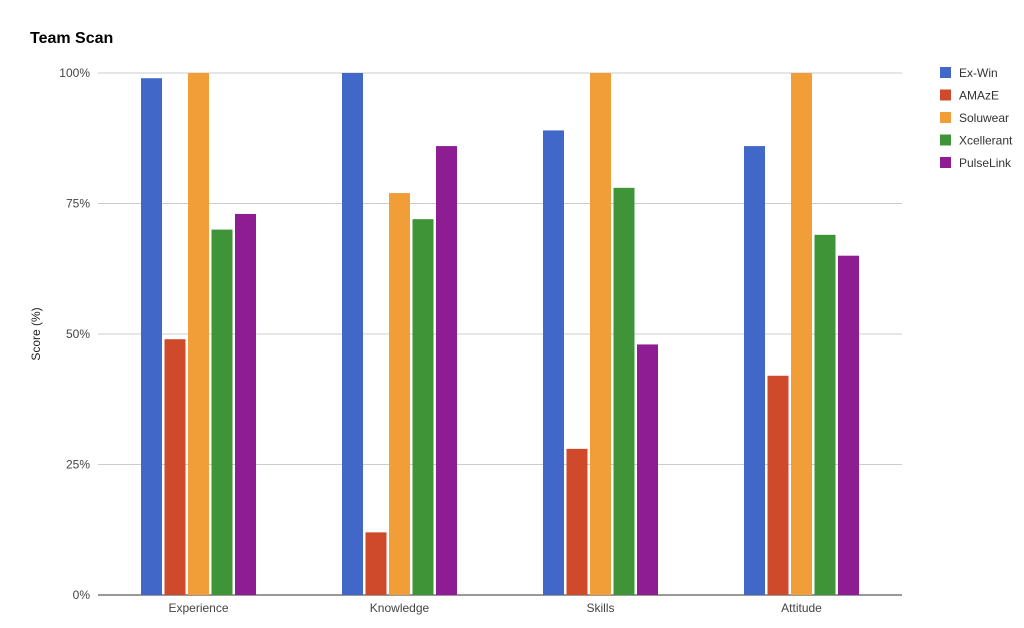 This screenshot has width=1024, height=628. Describe the element at coordinates (352, 334) in the screenshot. I see `bar-knowledge-ex-win` at that location.